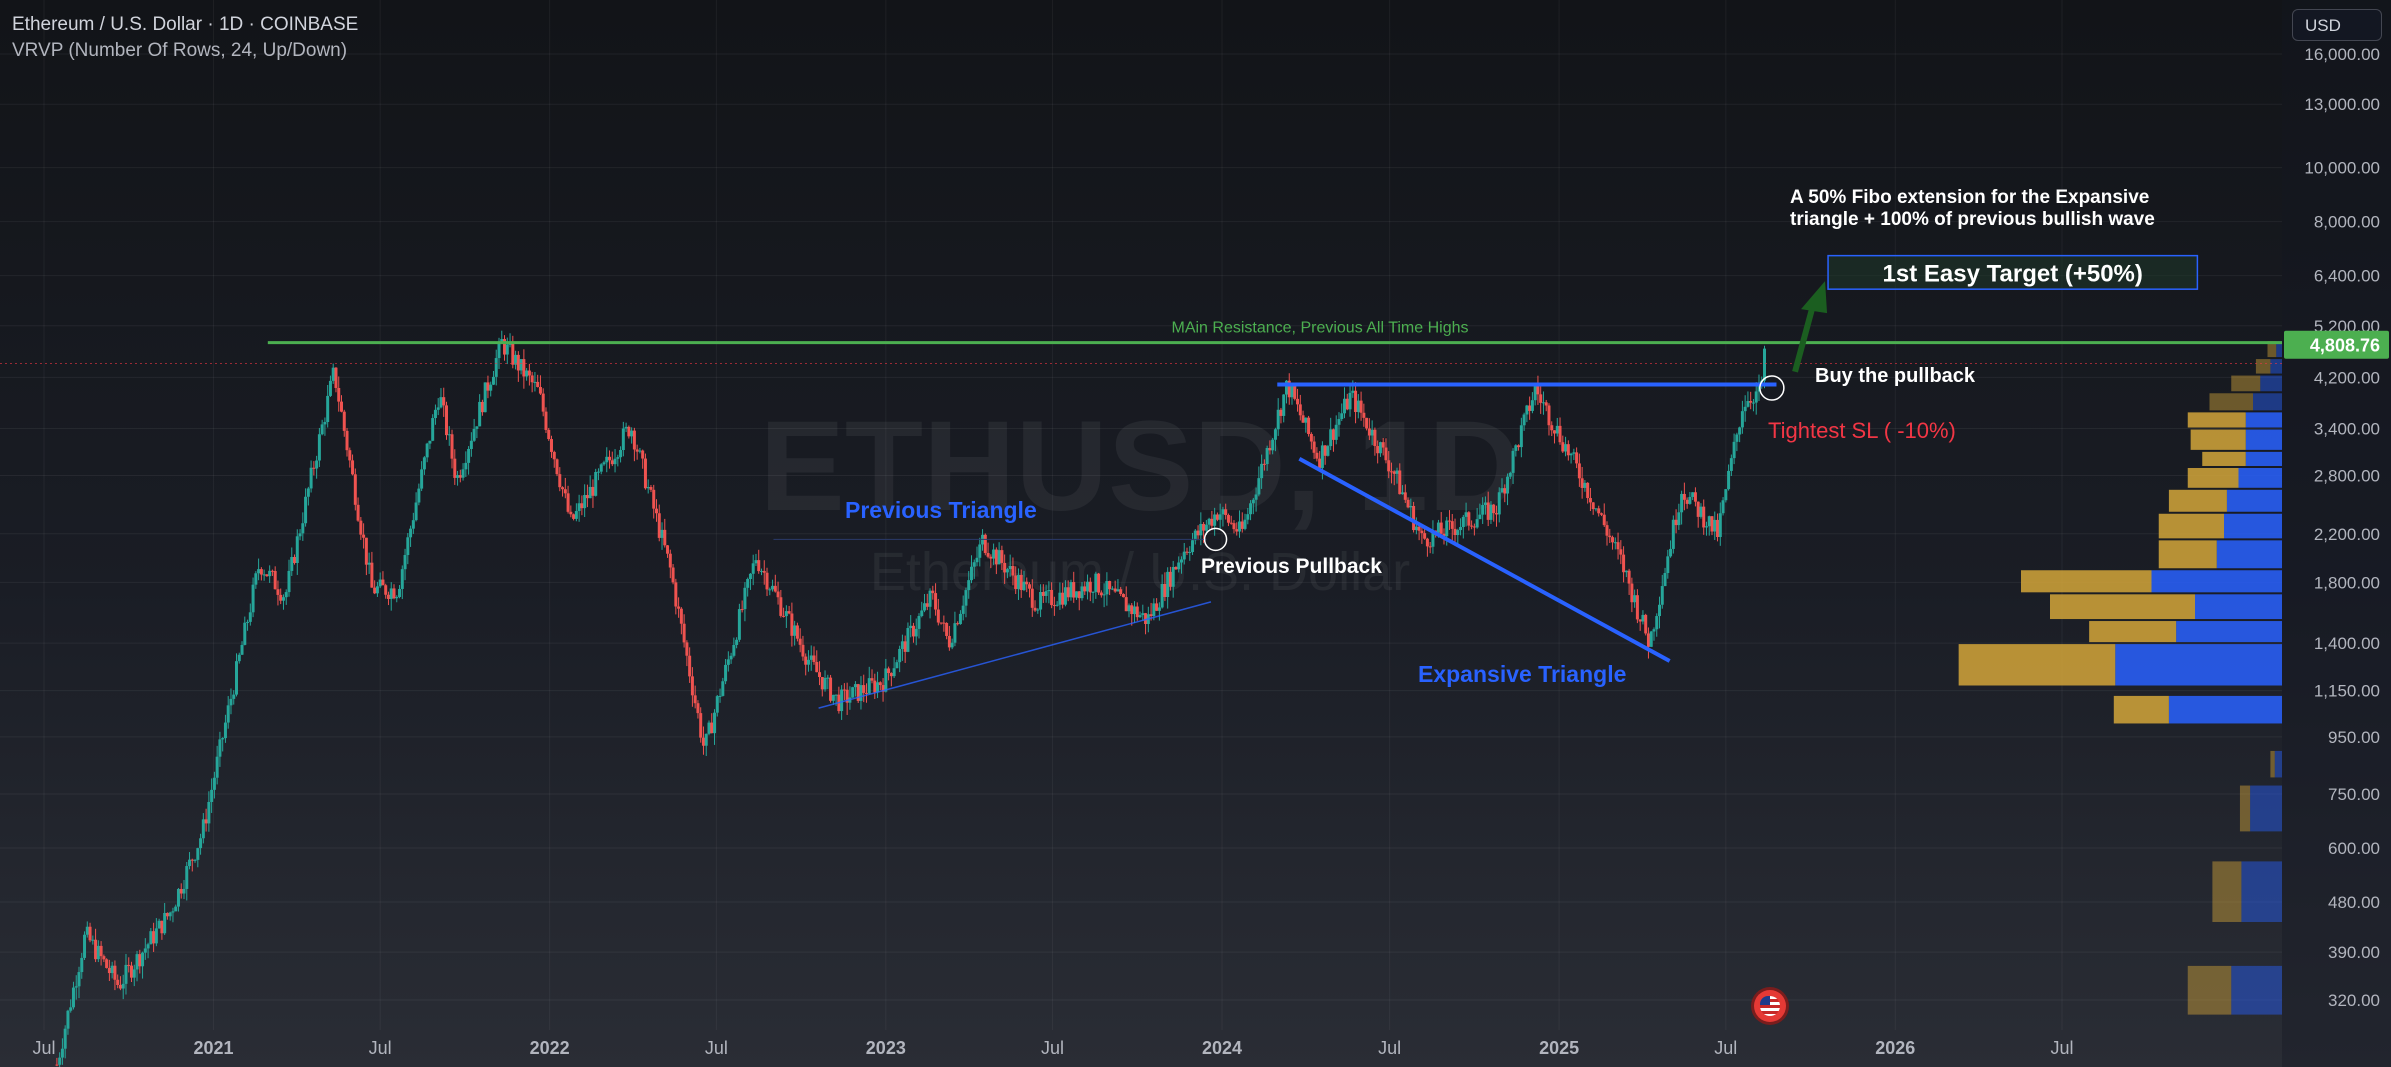  I want to click on expansive-triangle-label: Expansive Triangle, so click(1522, 674).